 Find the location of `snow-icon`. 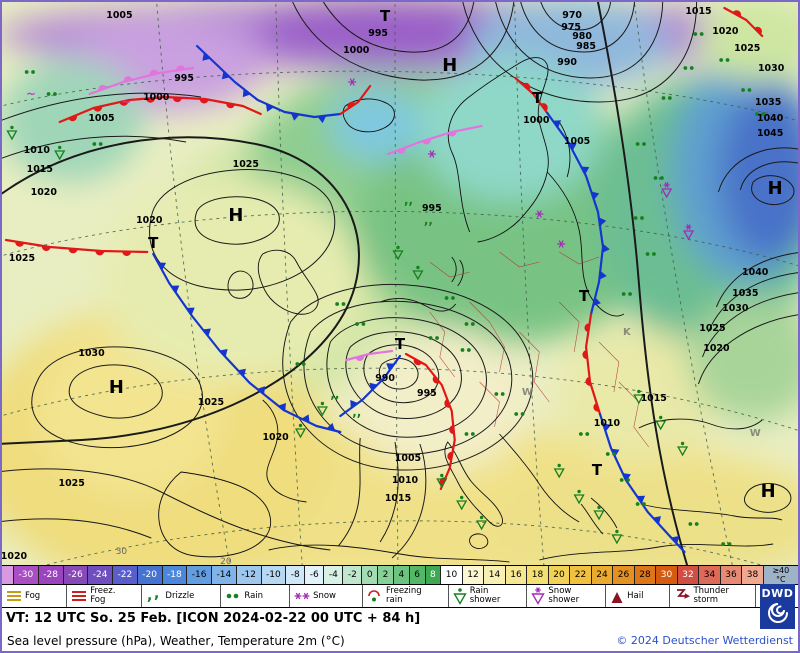

snow-icon is located at coordinates (302, 596).